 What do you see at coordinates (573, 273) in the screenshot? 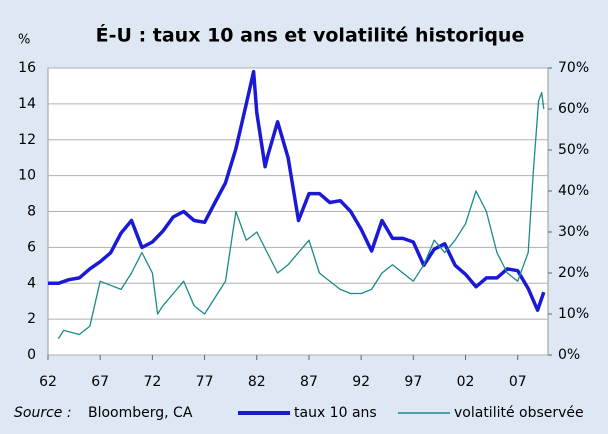
I see `y2-tick-label: 20%` at bounding box center [573, 273].